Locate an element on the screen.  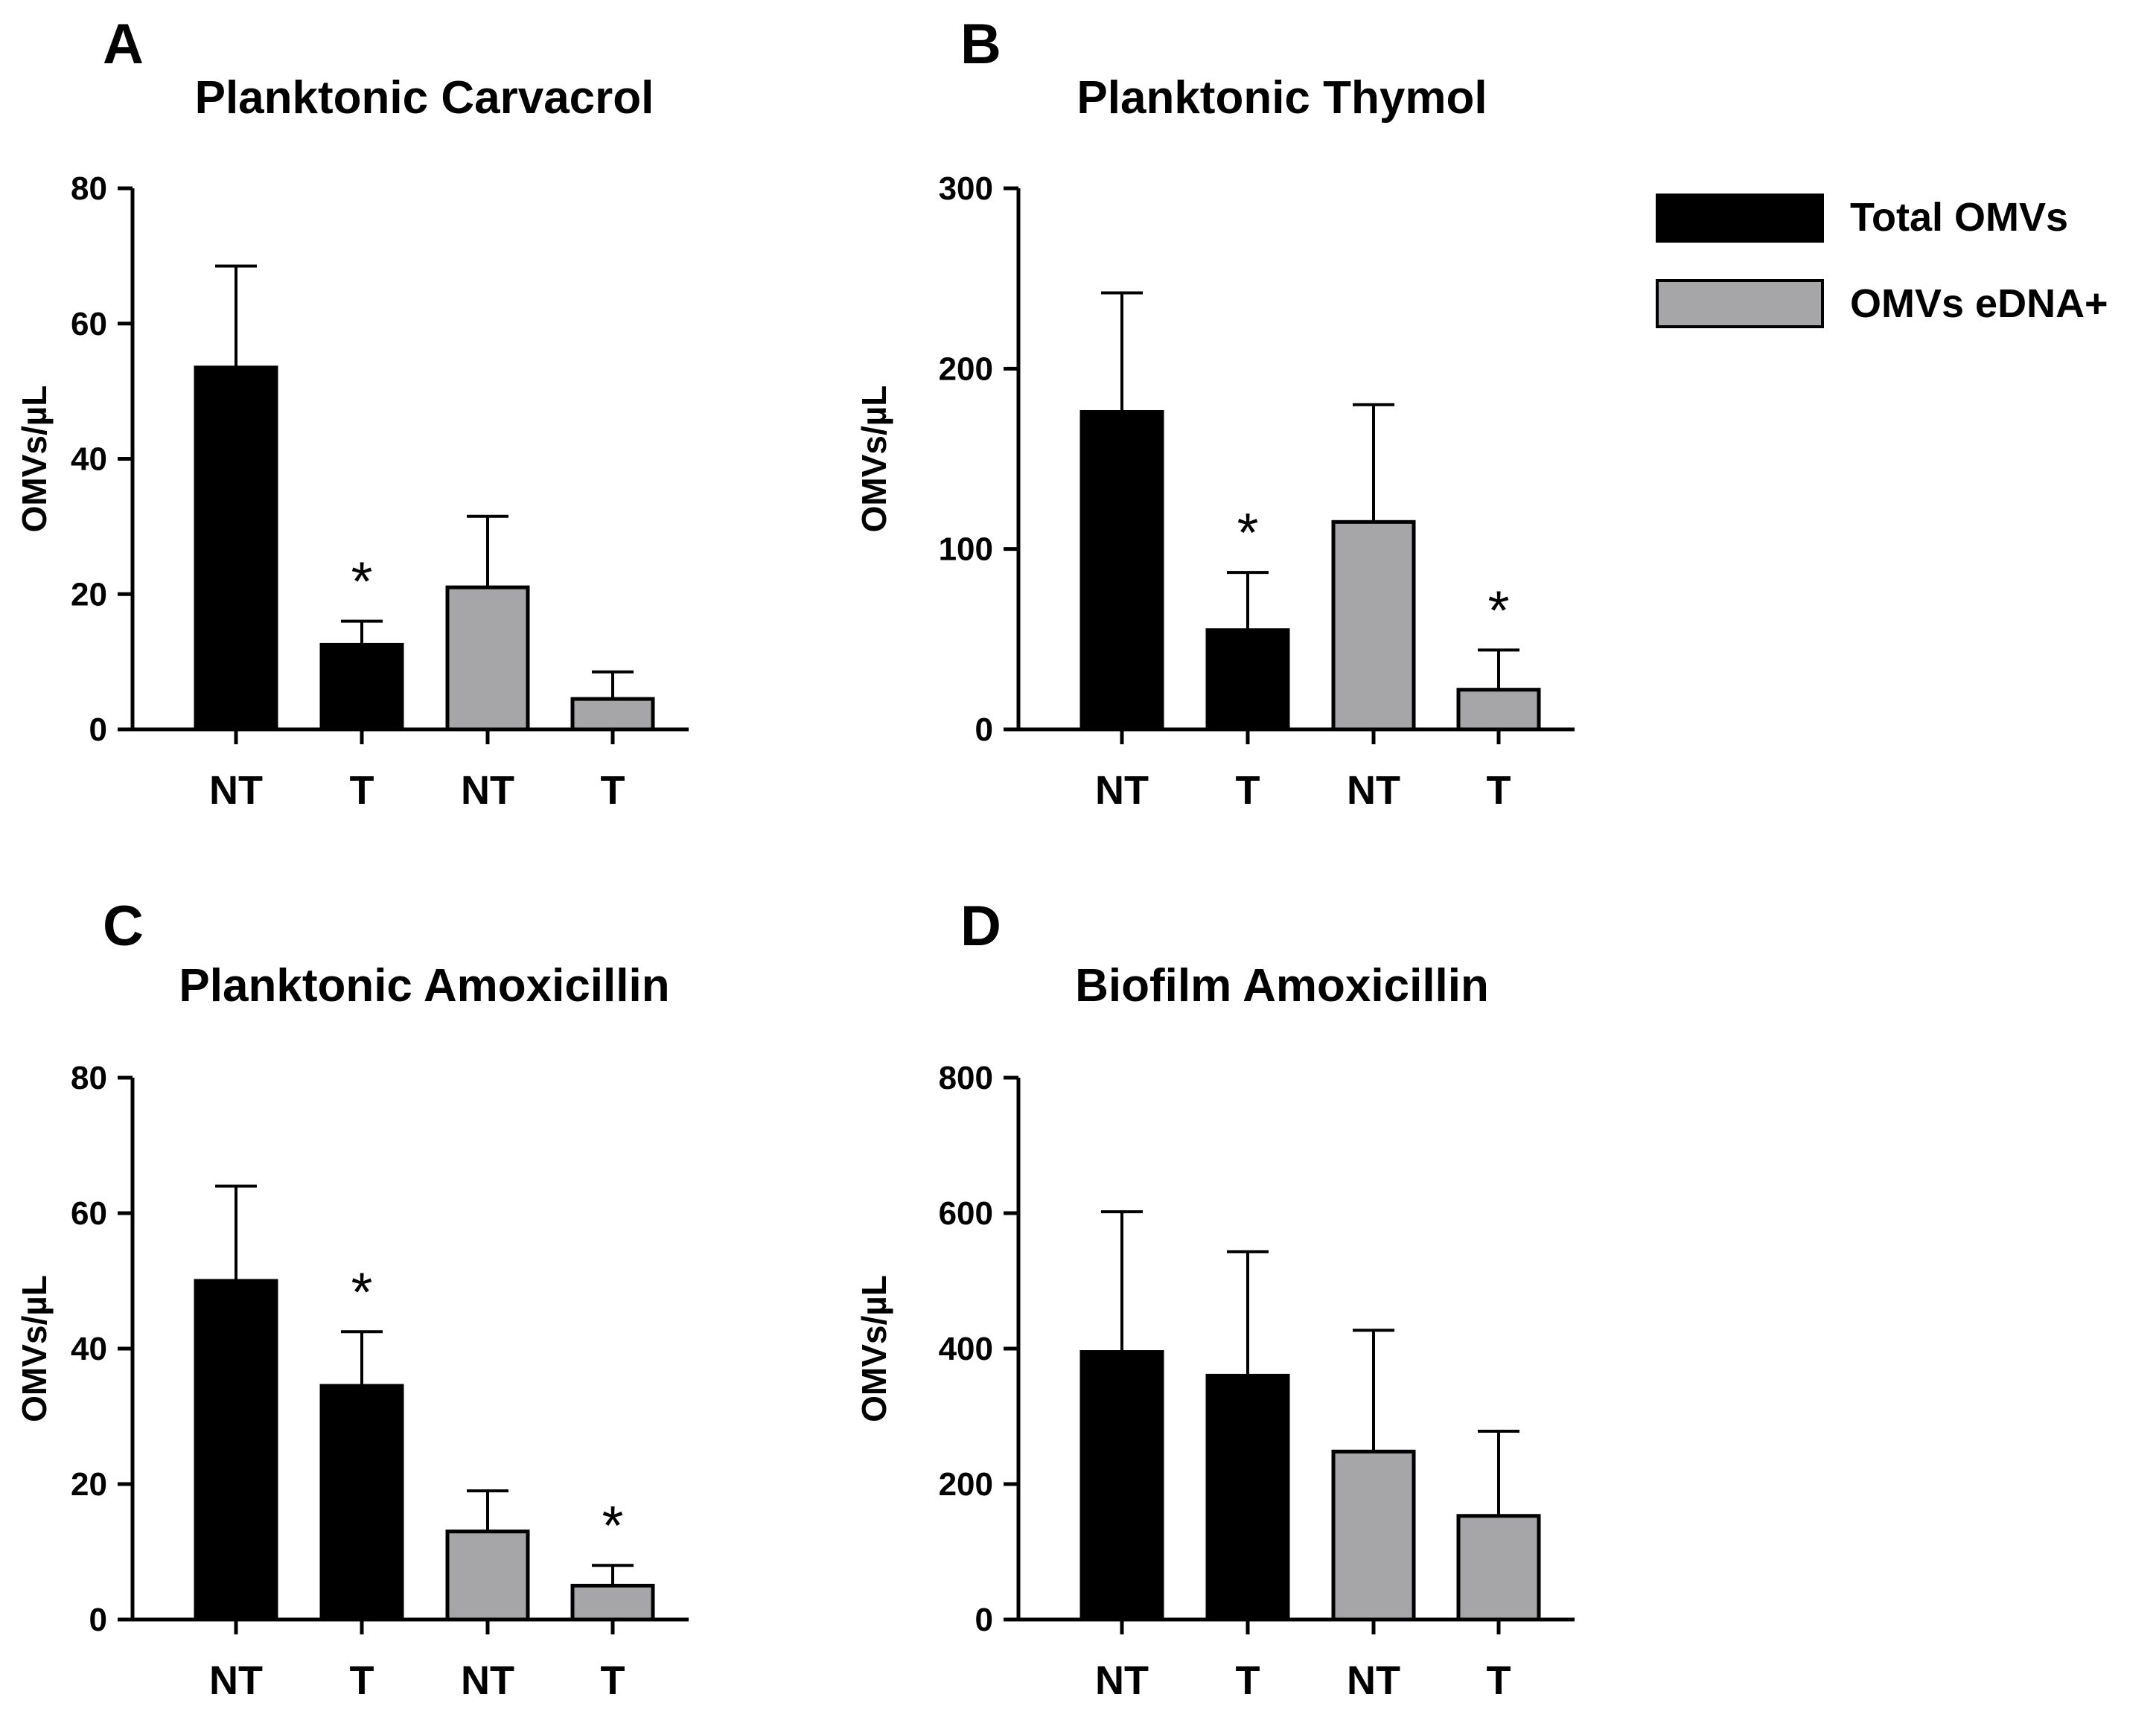
panel-title: Planktonic Thymol is located at coordinates (1282, 98).